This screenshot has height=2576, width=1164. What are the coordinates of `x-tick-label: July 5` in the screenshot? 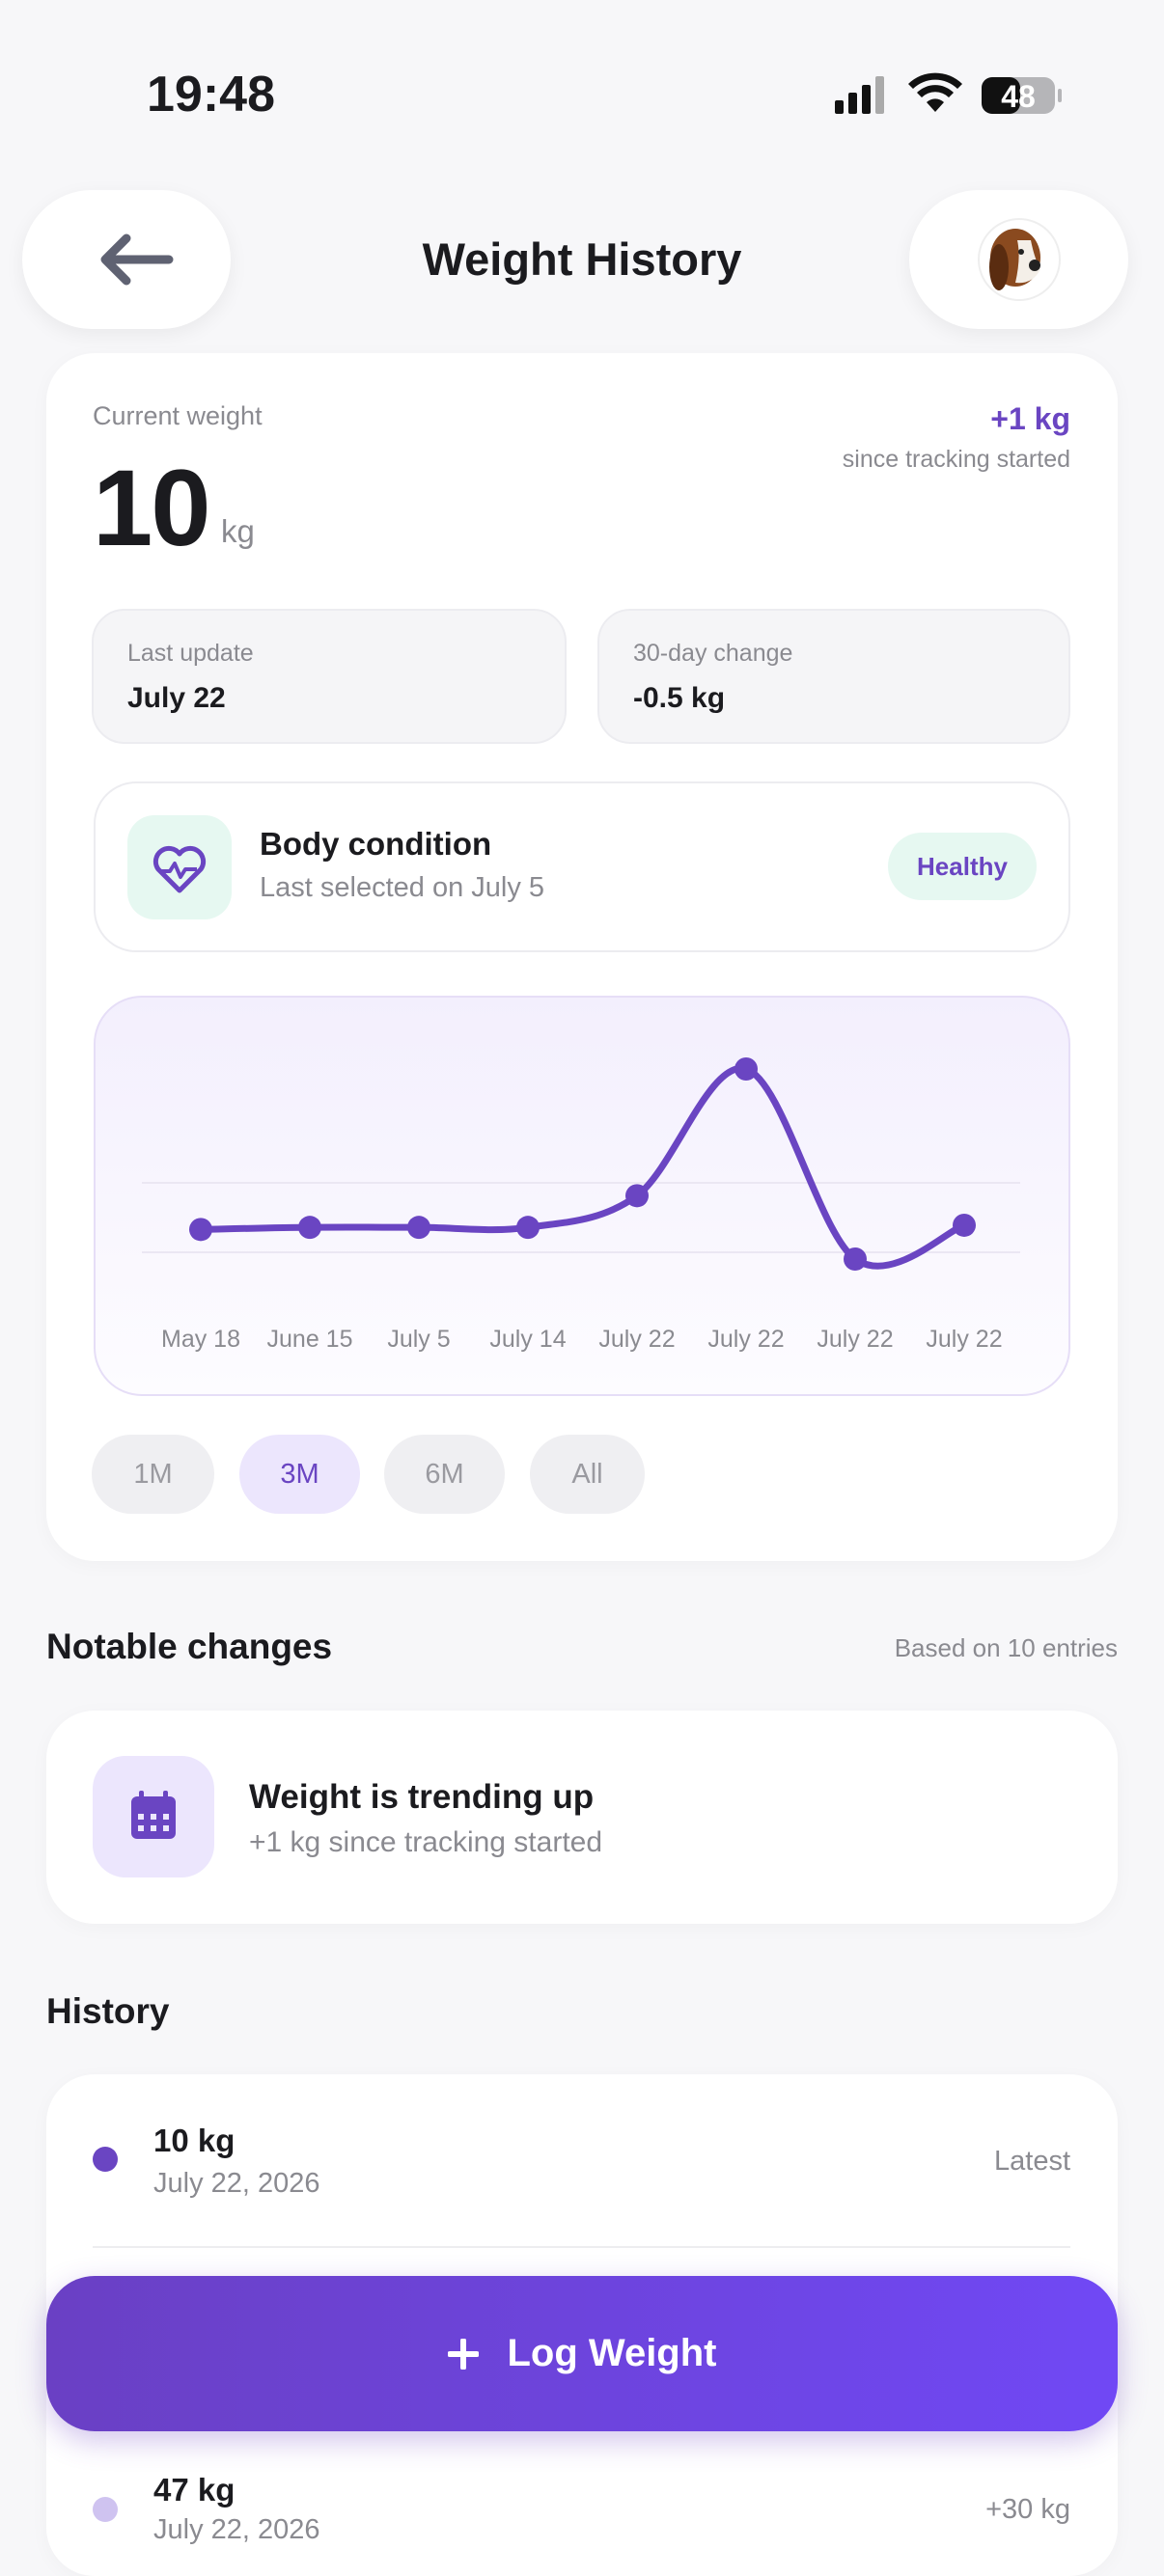 It's located at (419, 1340).